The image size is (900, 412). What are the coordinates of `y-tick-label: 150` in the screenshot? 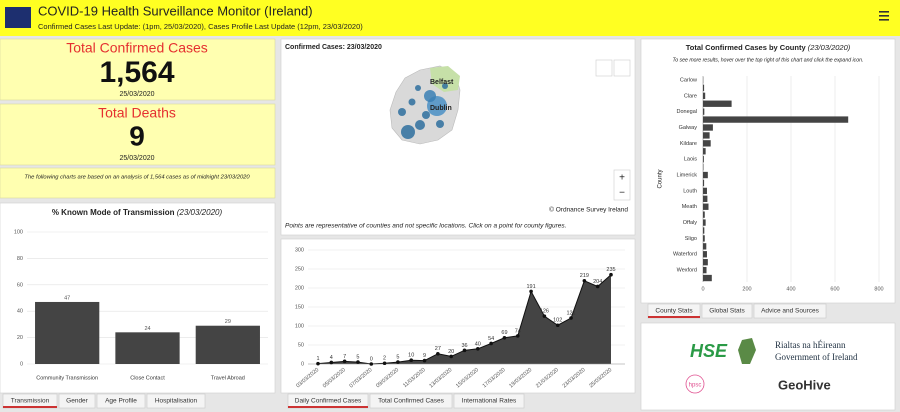 It's located at (299, 307).